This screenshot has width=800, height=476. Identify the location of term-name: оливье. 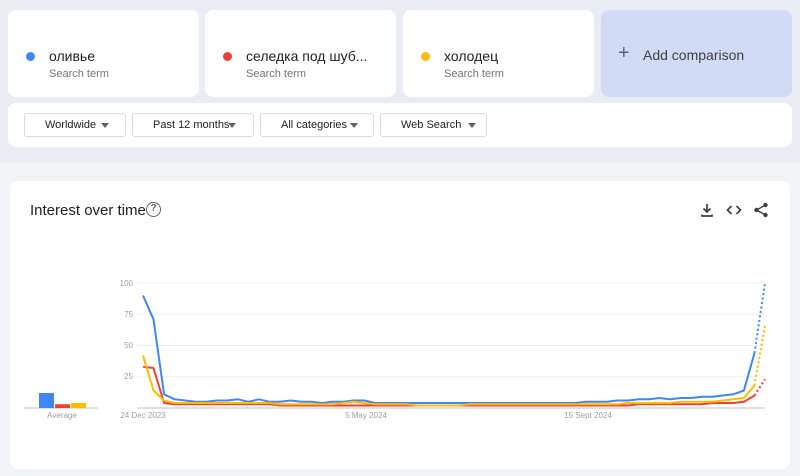
(72, 56).